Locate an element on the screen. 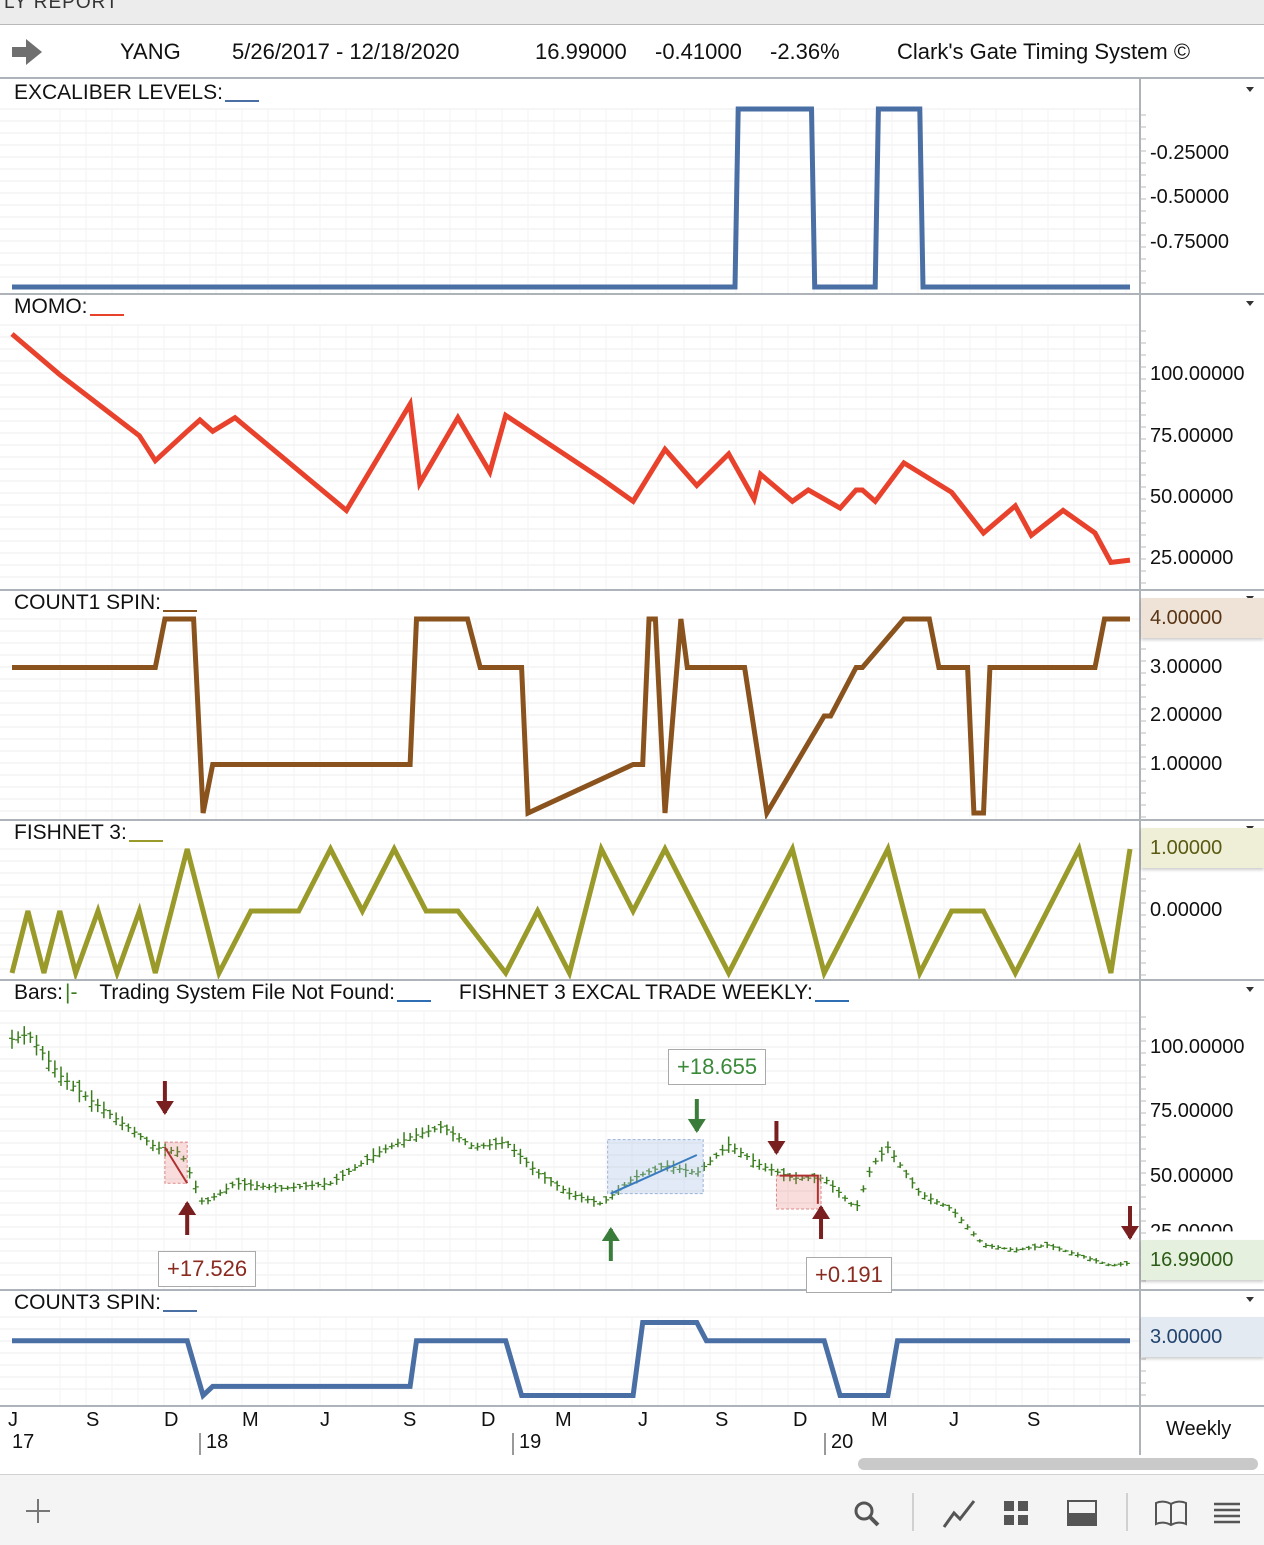  trade-profit-label: +0.191 is located at coordinates (849, 1275).